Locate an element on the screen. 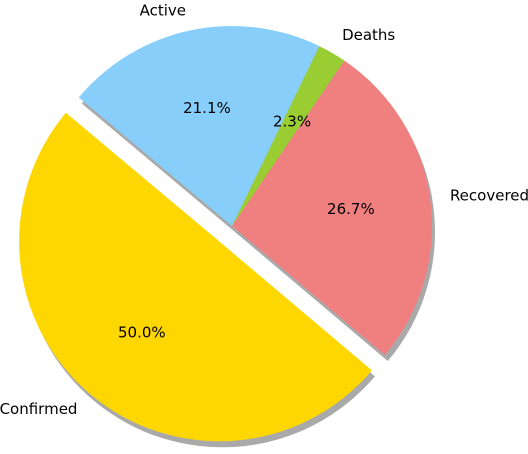 The height and width of the screenshot is (454, 528). percent-label-recovered: 26.7% is located at coordinates (351, 209).